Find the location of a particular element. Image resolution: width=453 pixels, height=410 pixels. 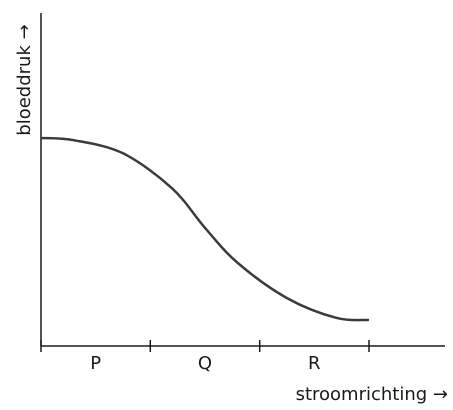

y-axis-label: bloeddruk → is located at coordinates (24, 79).